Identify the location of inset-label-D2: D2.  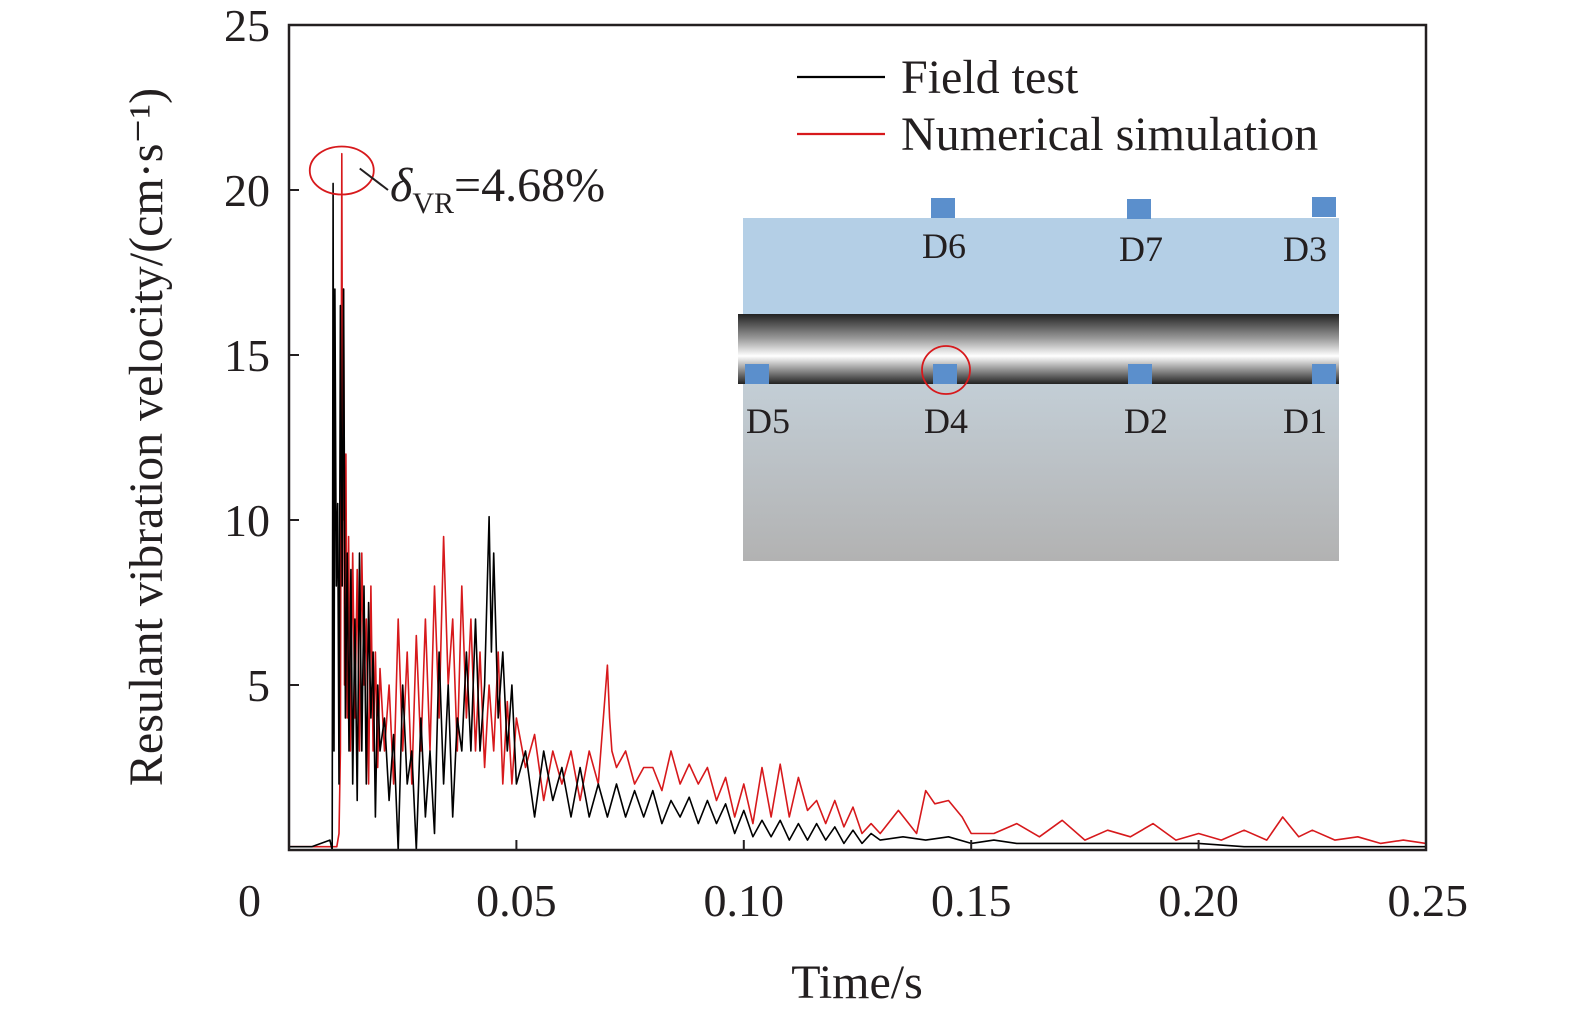
(1146, 421).